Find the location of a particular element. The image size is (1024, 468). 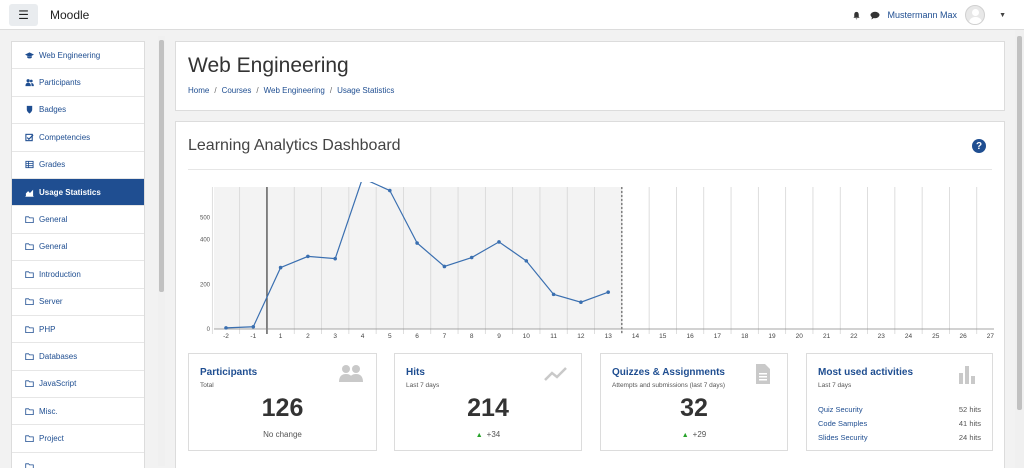

quizzes-delta-row: ▲ +29 is located at coordinates (694, 434).